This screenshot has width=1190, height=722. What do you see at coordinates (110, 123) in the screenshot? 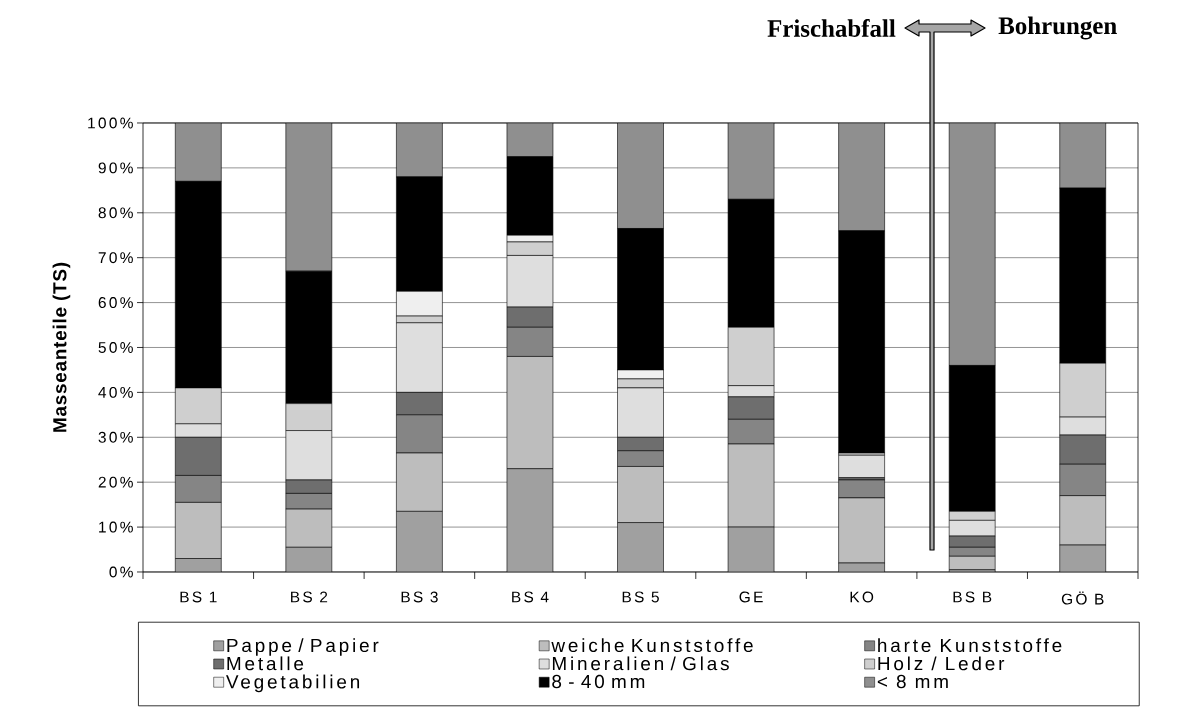
I see `y-tick-label: 100%` at bounding box center [110, 123].